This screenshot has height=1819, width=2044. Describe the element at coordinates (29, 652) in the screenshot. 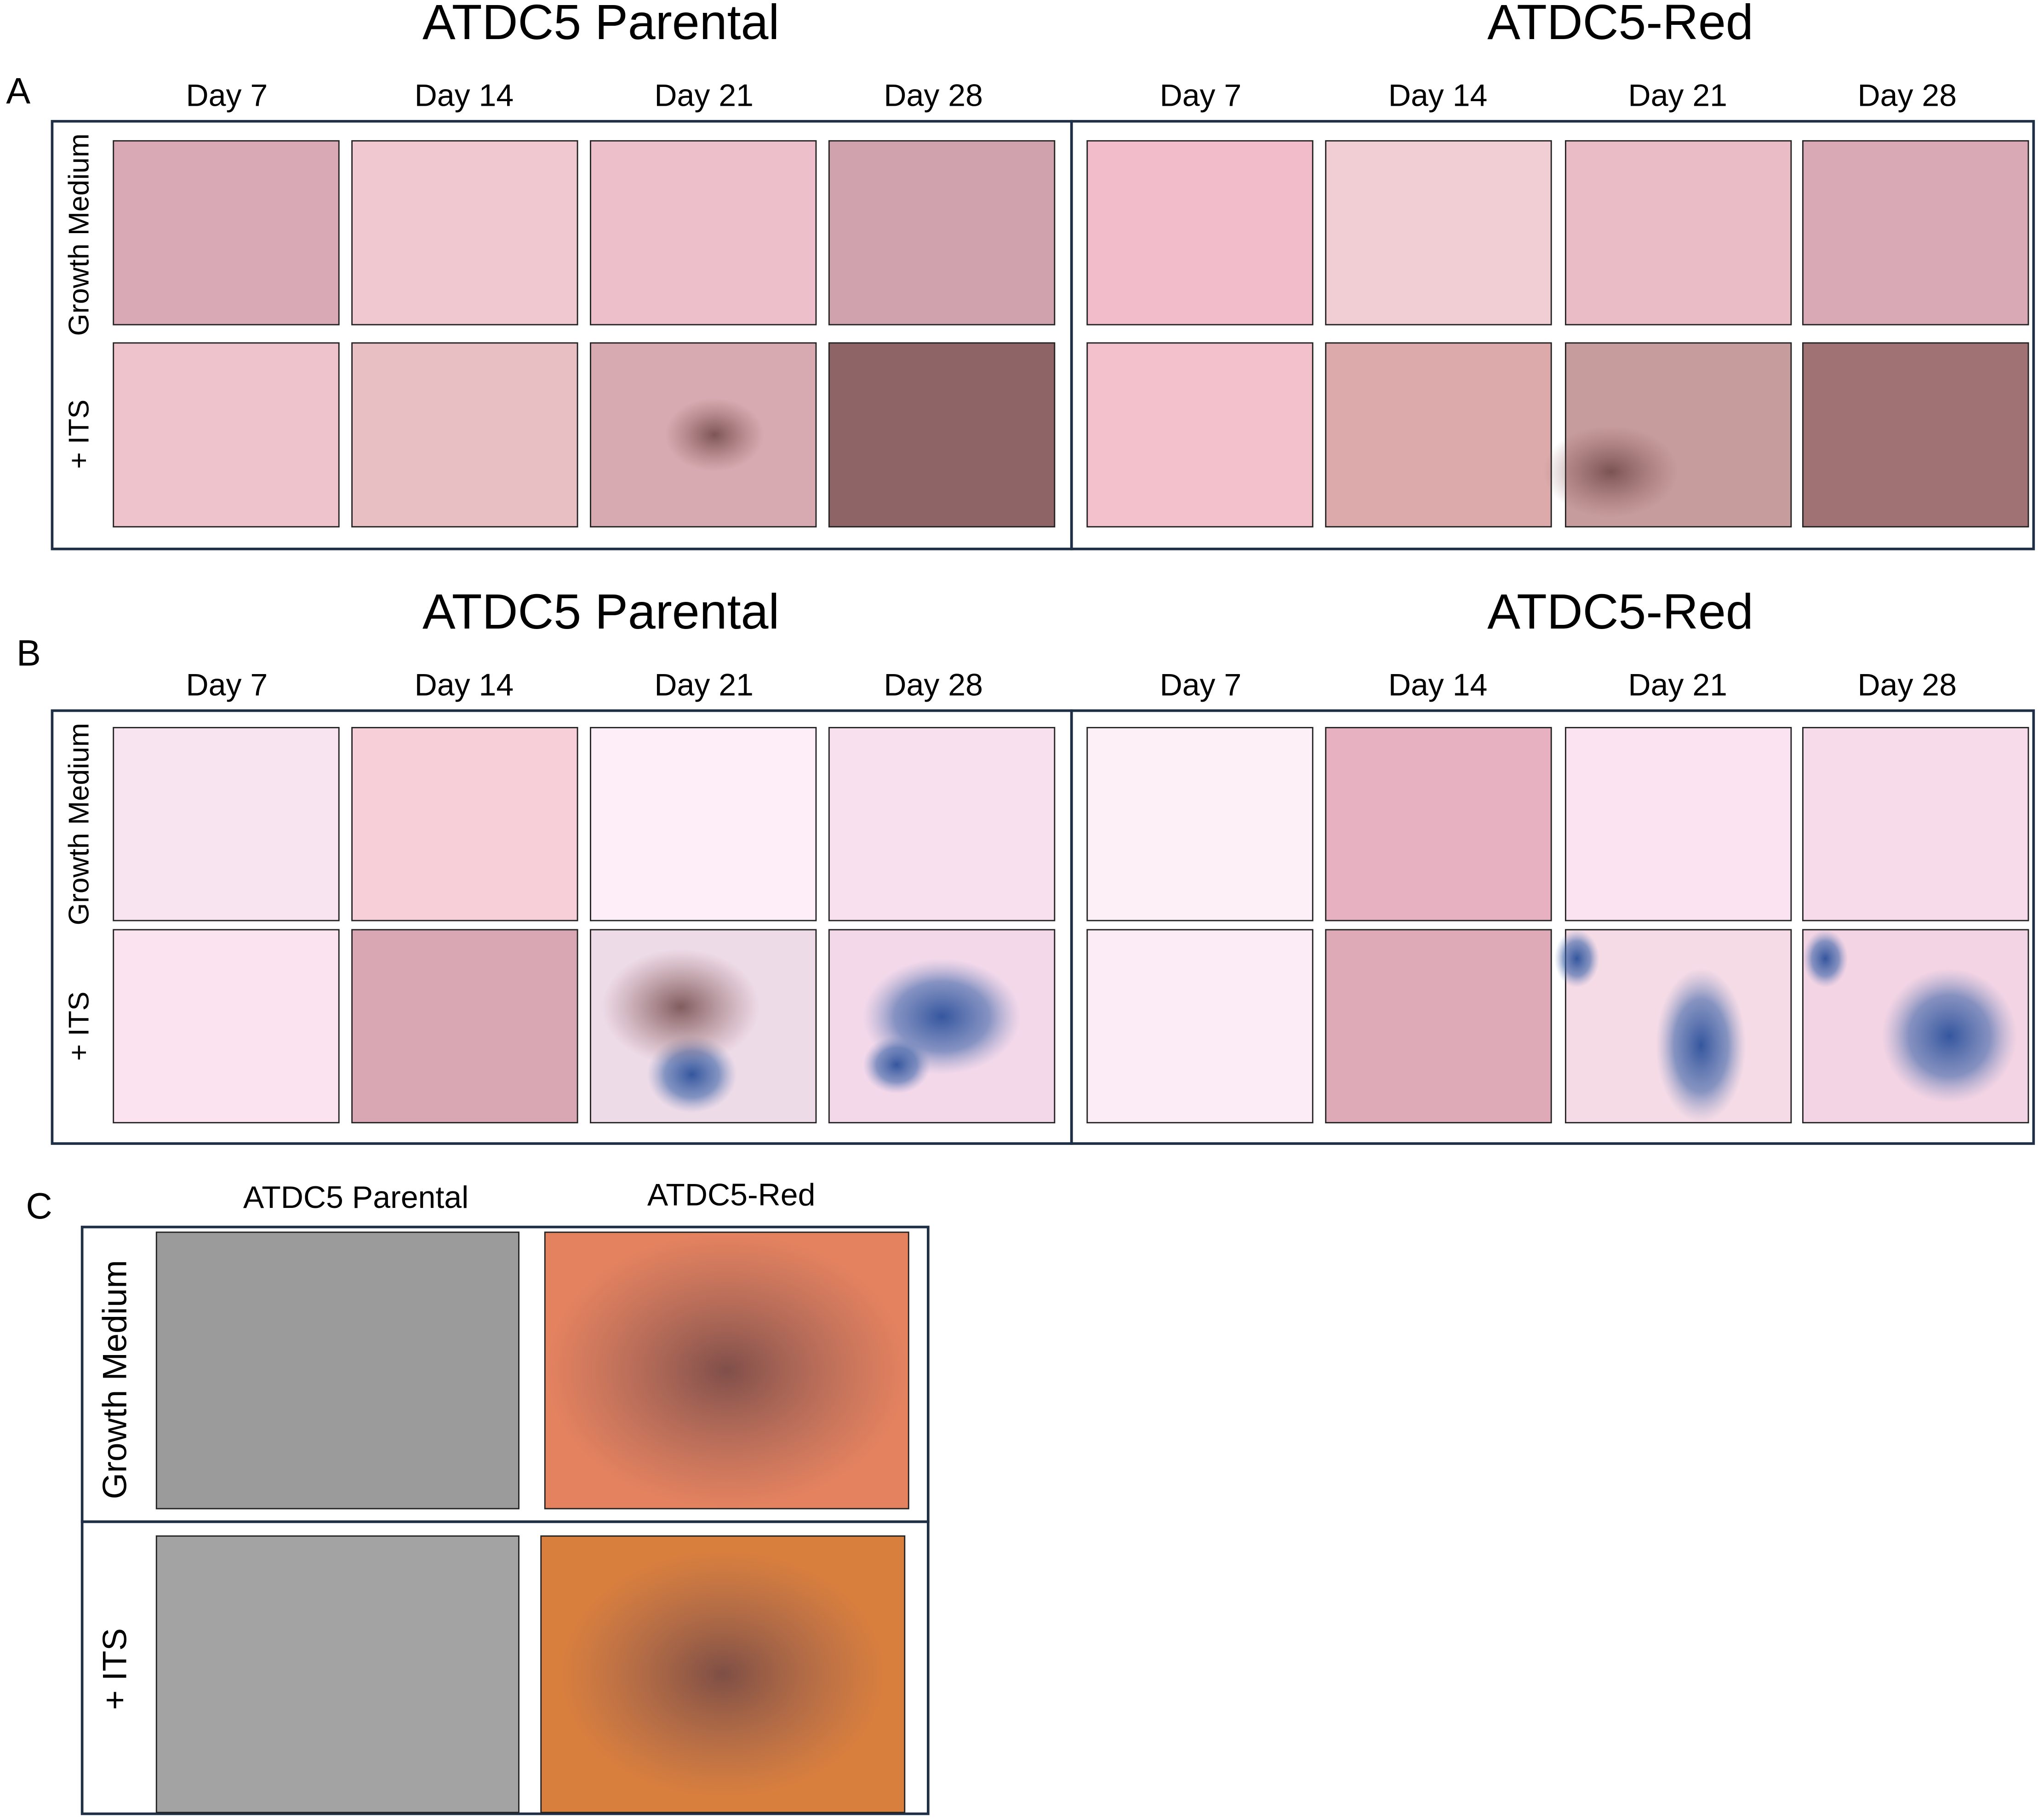

I see `panel-label: B` at that location.